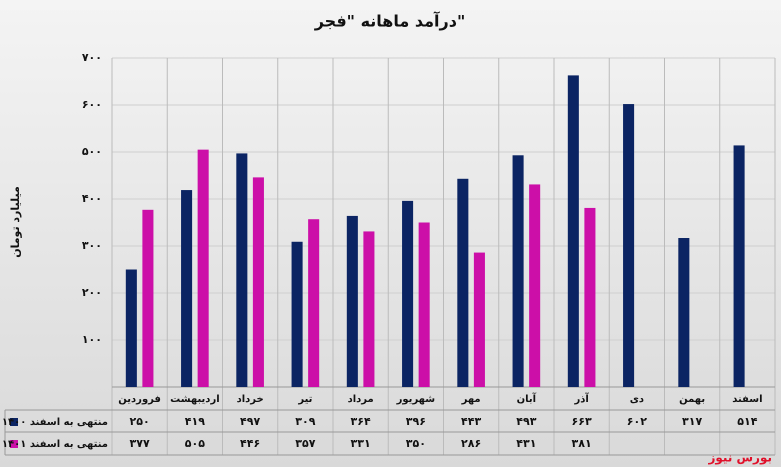 This screenshot has width=781, height=467. Describe the element at coordinates (390, 21) in the screenshot. I see `chart-title: درآمد ماهانه "فجر"` at that location.